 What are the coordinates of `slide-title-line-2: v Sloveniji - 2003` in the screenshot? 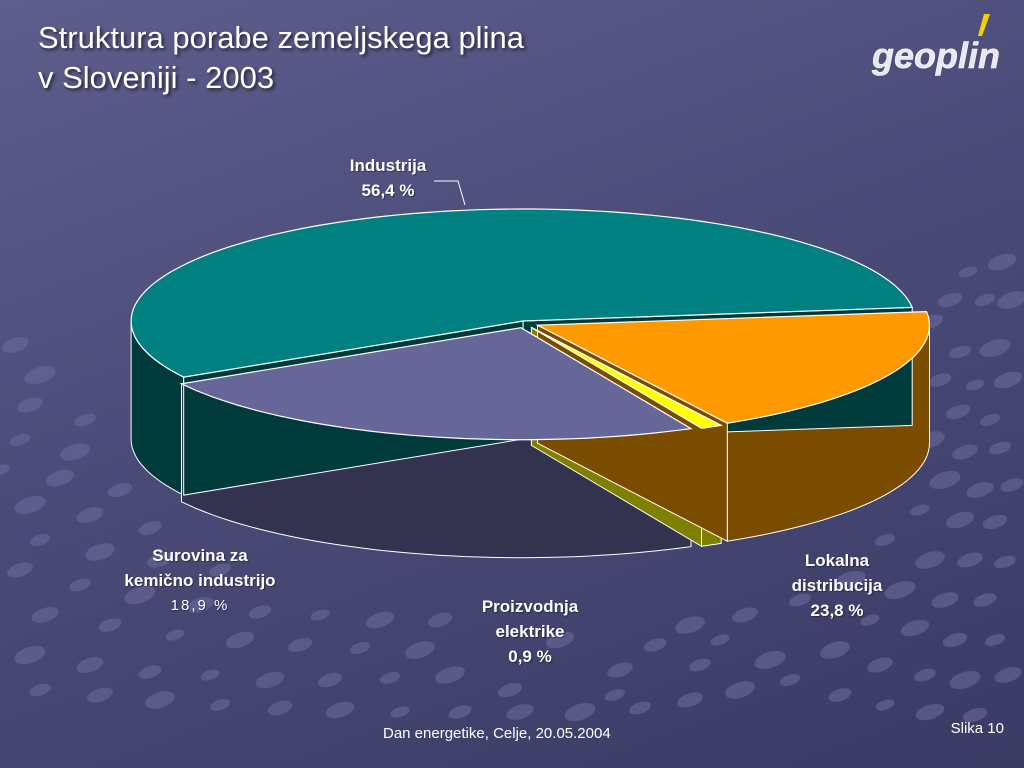 It's located at (156, 77).